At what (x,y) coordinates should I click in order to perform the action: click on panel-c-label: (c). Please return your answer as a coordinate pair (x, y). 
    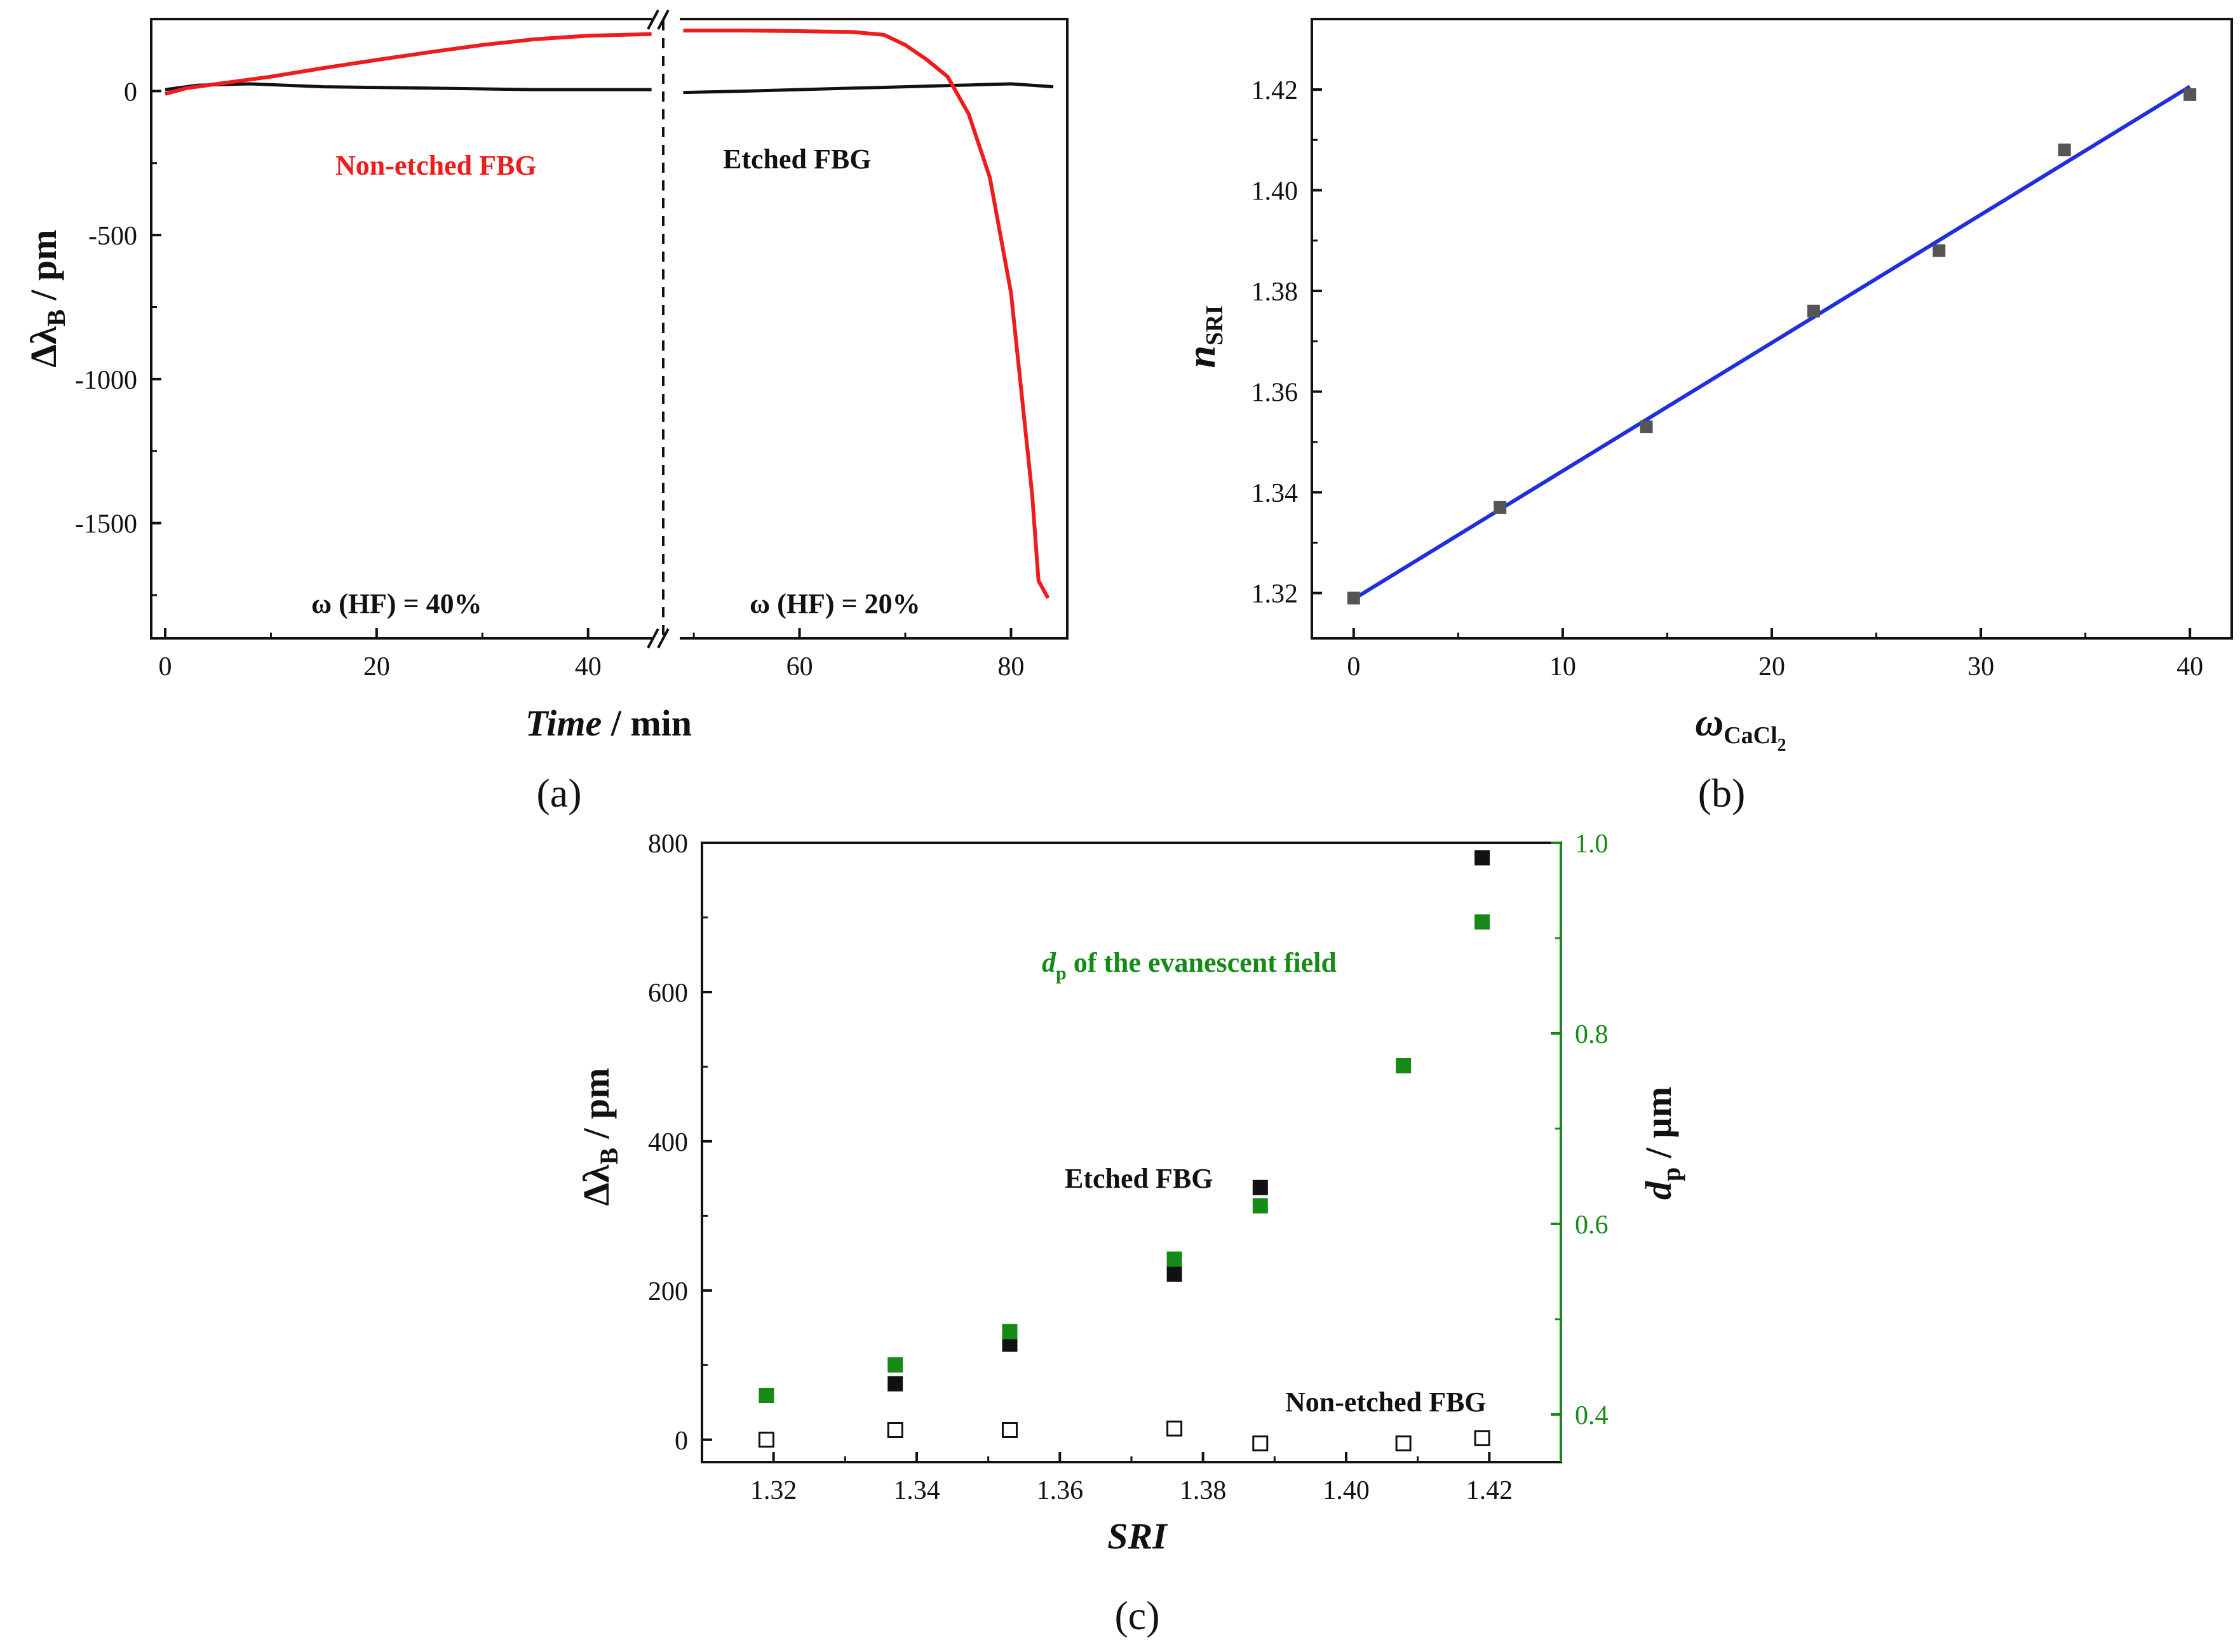
    Looking at the image, I should click on (1136, 1616).